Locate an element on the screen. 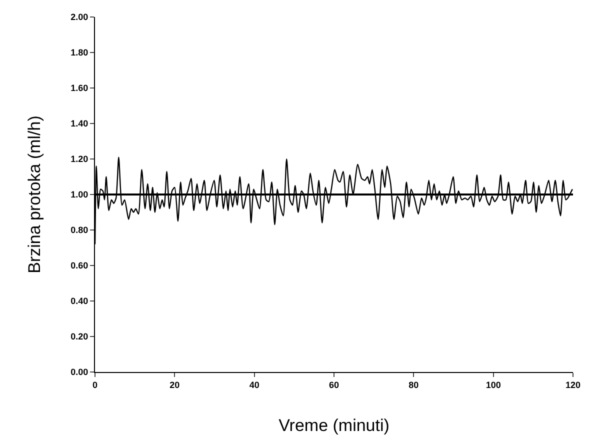 This screenshot has height=442, width=591. y-tick-label: 1.40 is located at coordinates (79, 123).